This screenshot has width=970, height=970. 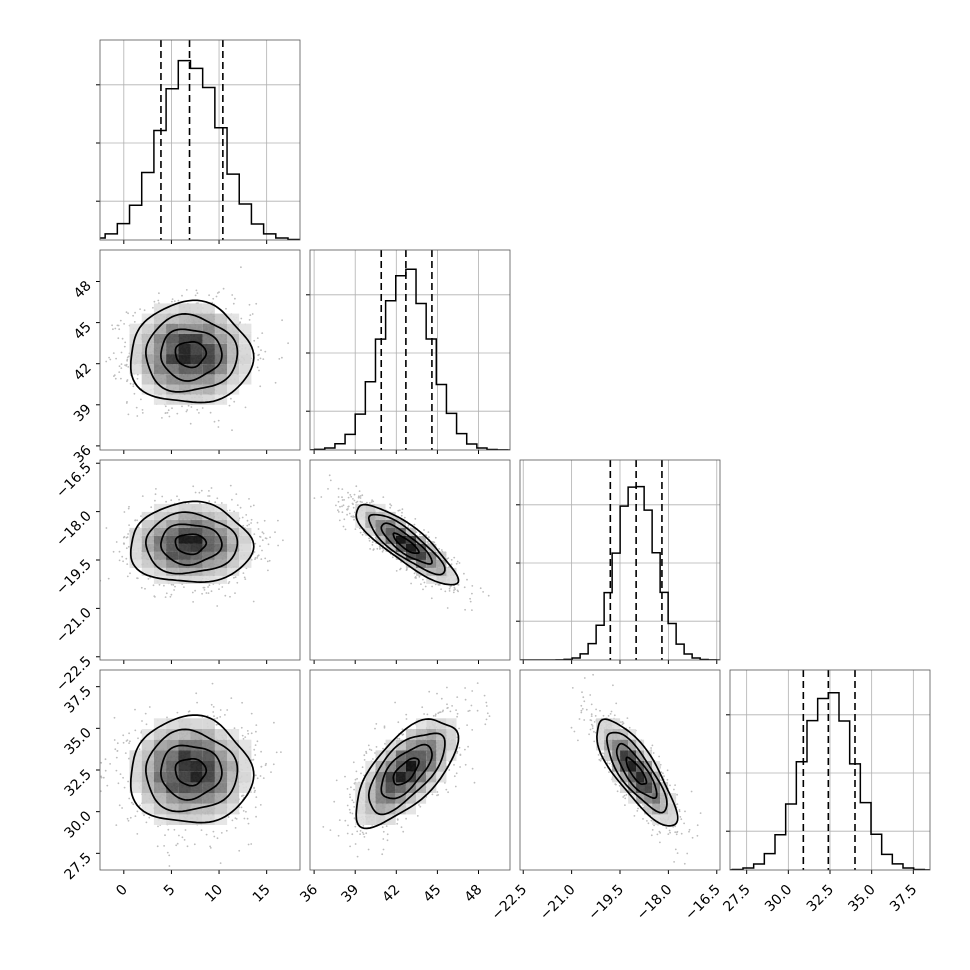 What do you see at coordinates (83, 331) in the screenshot?
I see `y-tick-label: 45` at bounding box center [83, 331].